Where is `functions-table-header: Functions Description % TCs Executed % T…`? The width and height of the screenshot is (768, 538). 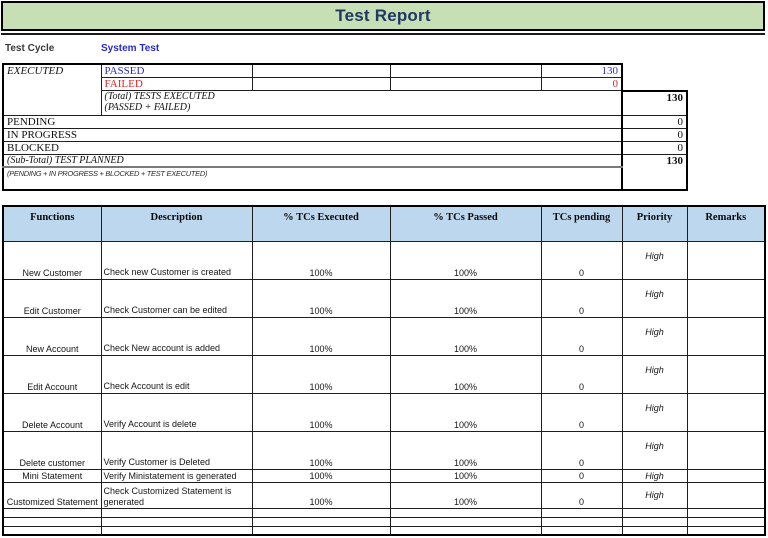 functions-table-header: Functions Description % TCs Executed % T… is located at coordinates (384, 223).